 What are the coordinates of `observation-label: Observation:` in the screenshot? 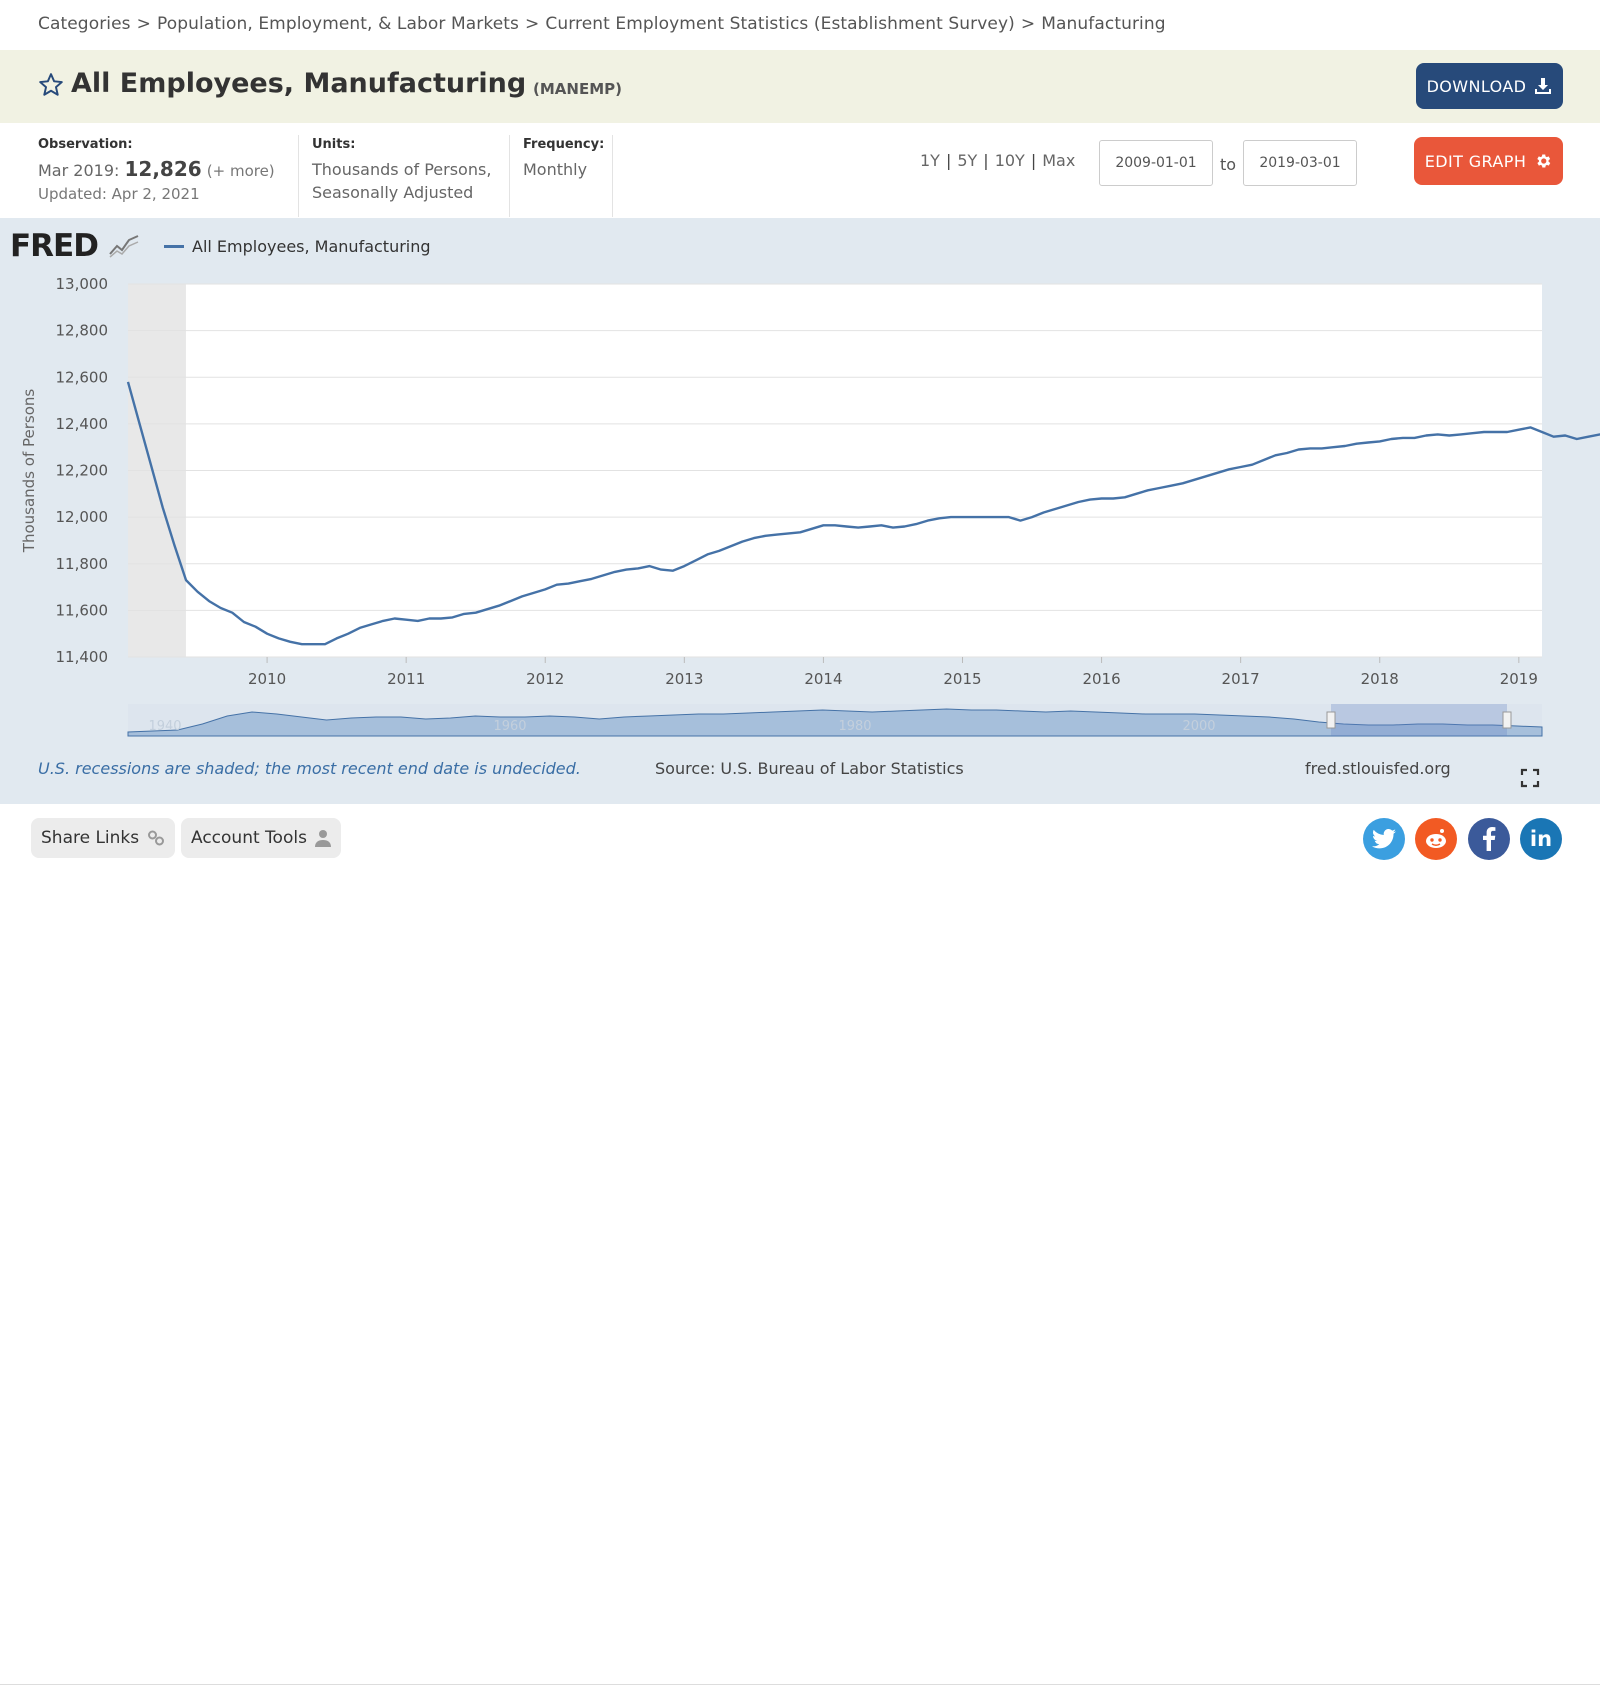 It's located at (85, 144).